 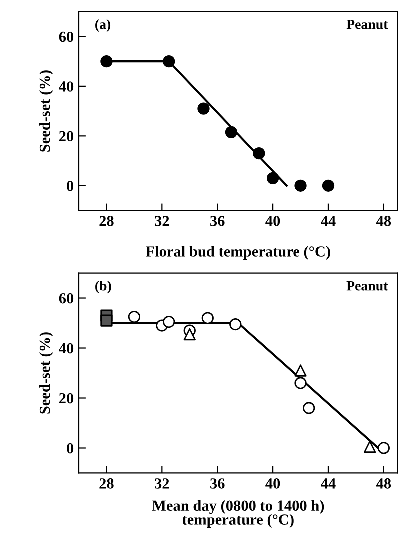 I want to click on annotation: (a), so click(x=103, y=25).